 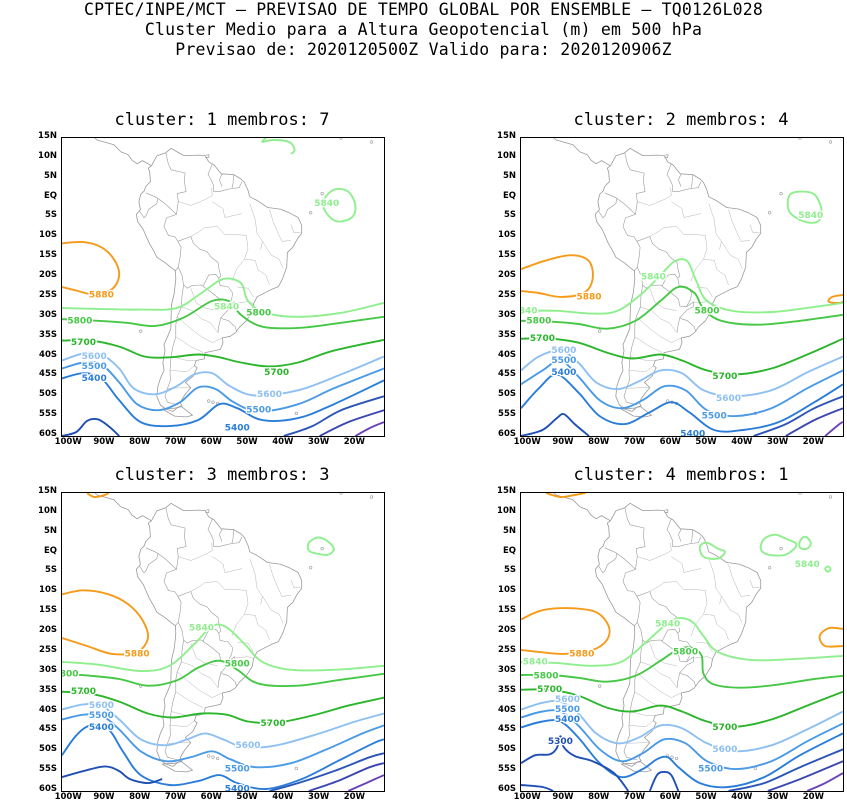 What do you see at coordinates (599, 797) in the screenshot?
I see `longitude-tick-label: 80W` at bounding box center [599, 797].